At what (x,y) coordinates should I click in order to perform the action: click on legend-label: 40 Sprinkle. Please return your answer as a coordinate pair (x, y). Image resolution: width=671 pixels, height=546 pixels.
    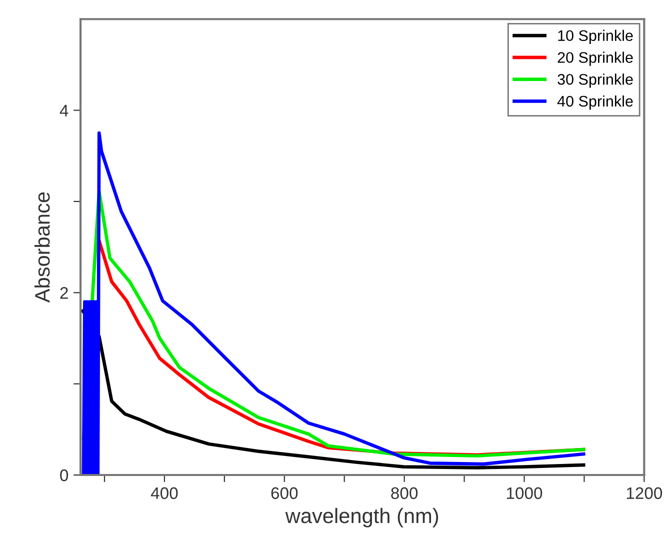
    Looking at the image, I should click on (595, 102).